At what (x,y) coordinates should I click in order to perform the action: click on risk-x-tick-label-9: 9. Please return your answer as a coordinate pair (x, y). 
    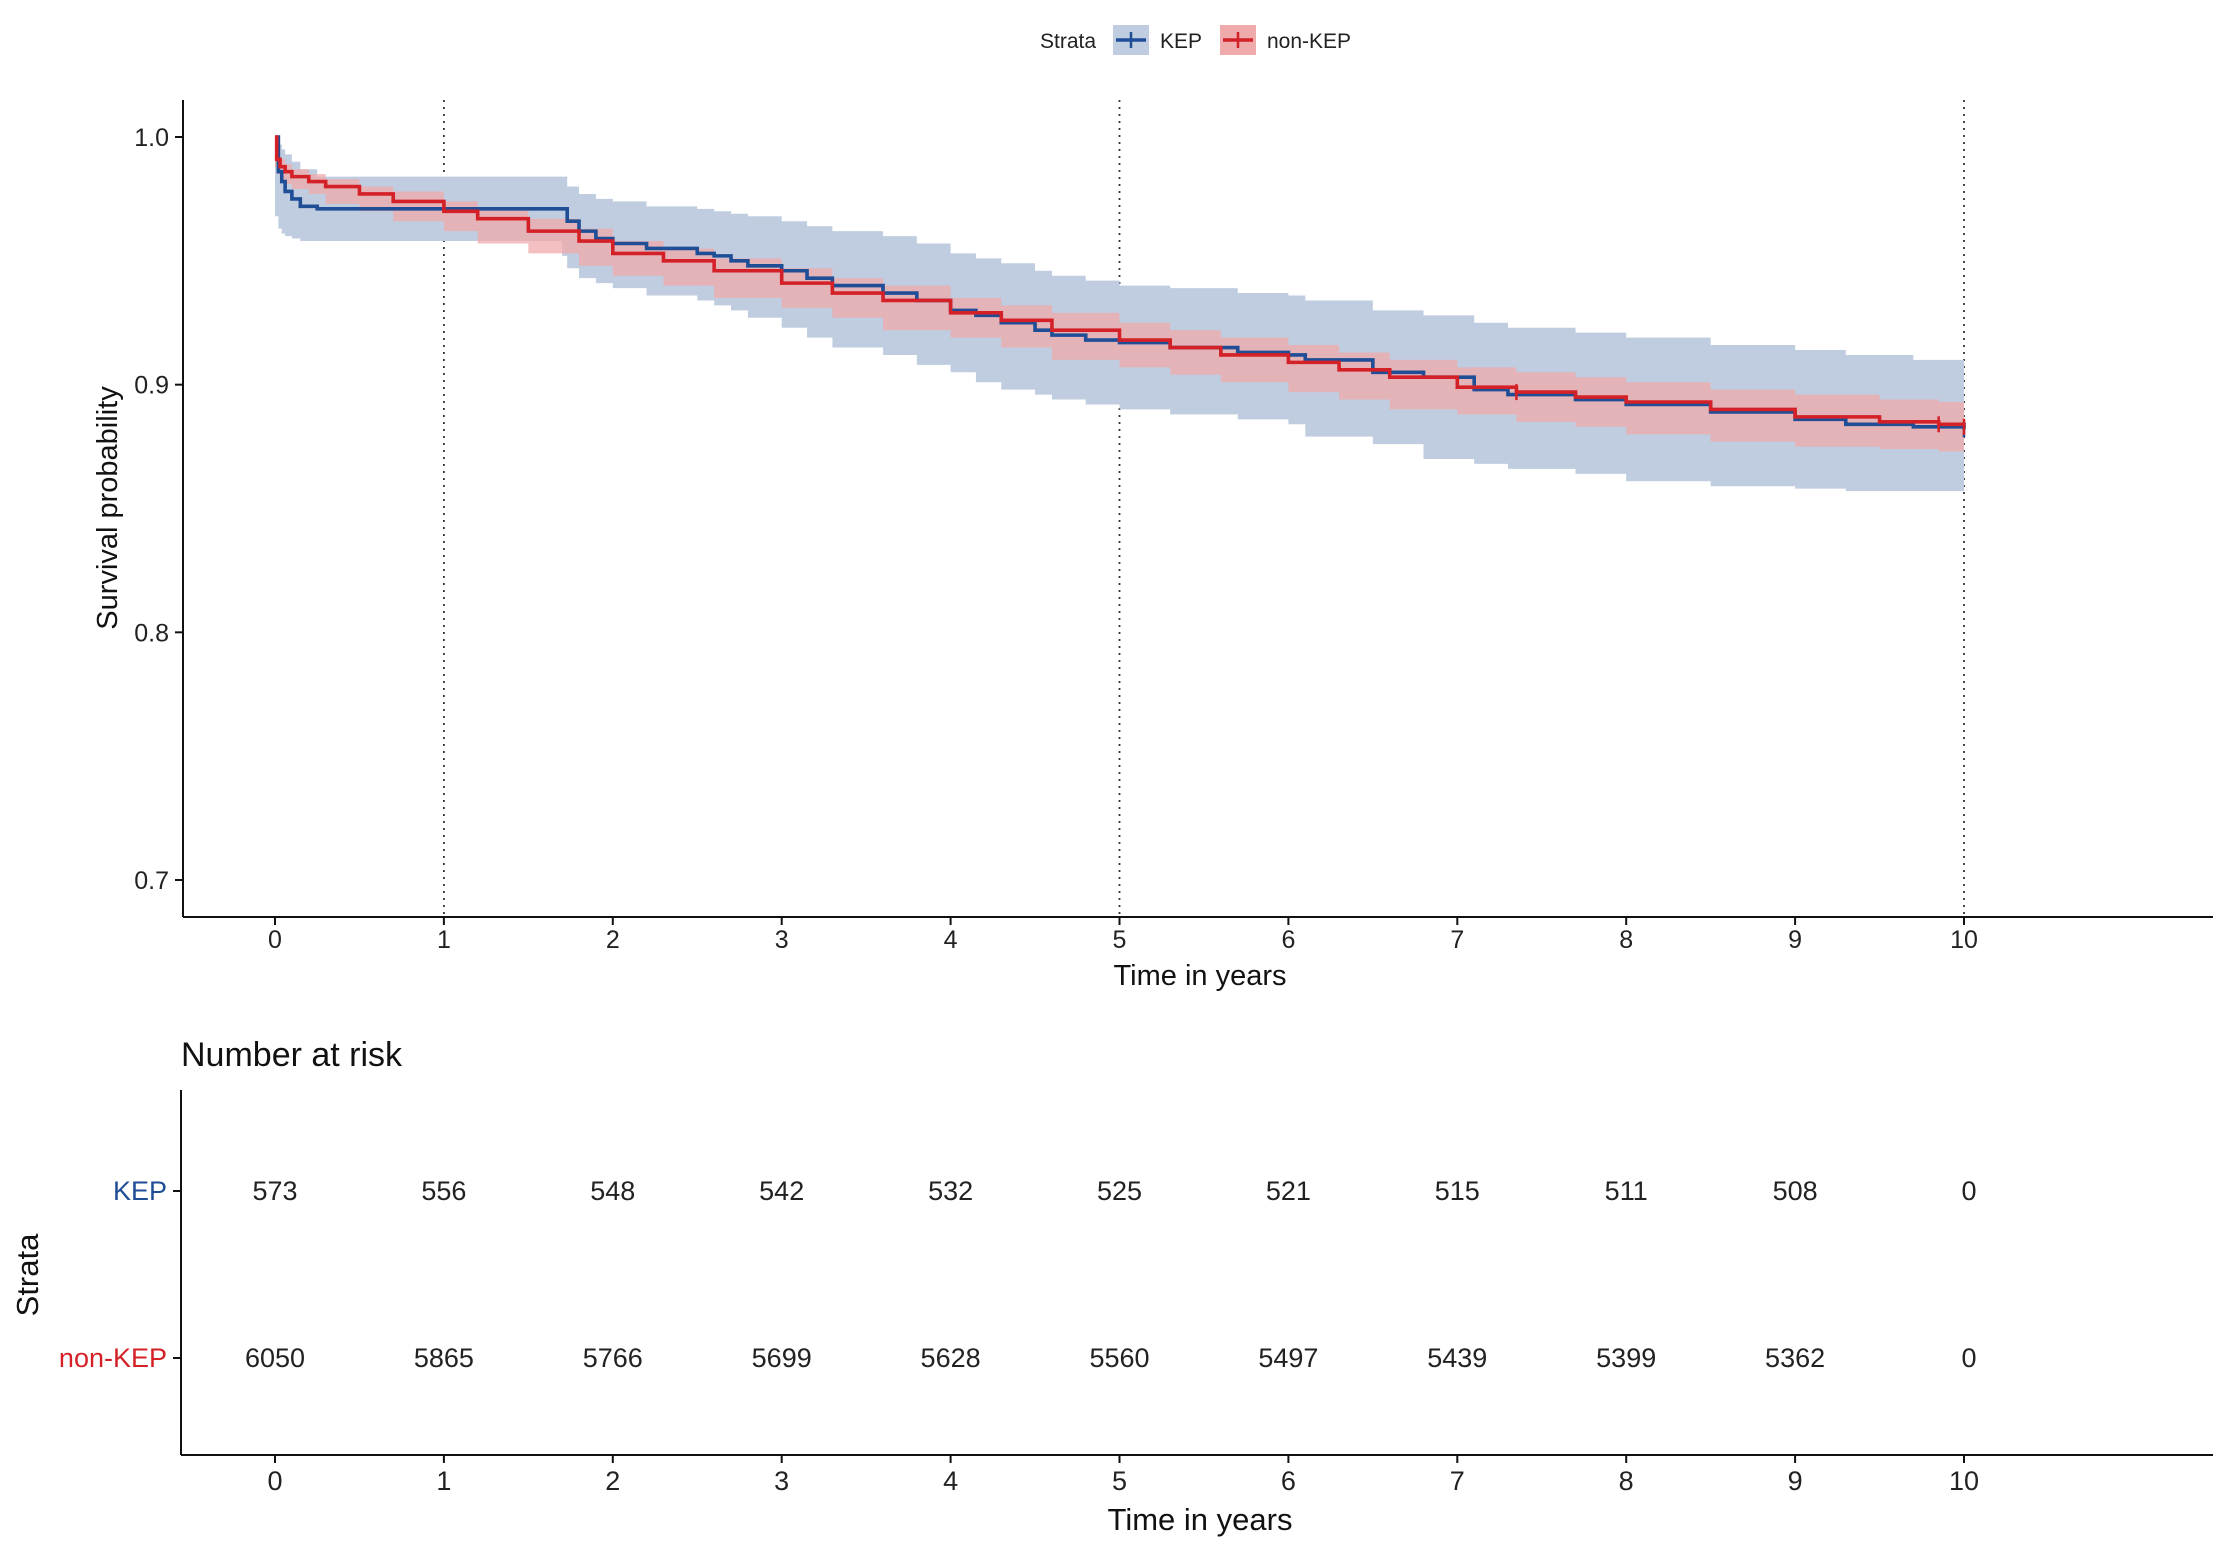
    Looking at the image, I should click on (1795, 1481).